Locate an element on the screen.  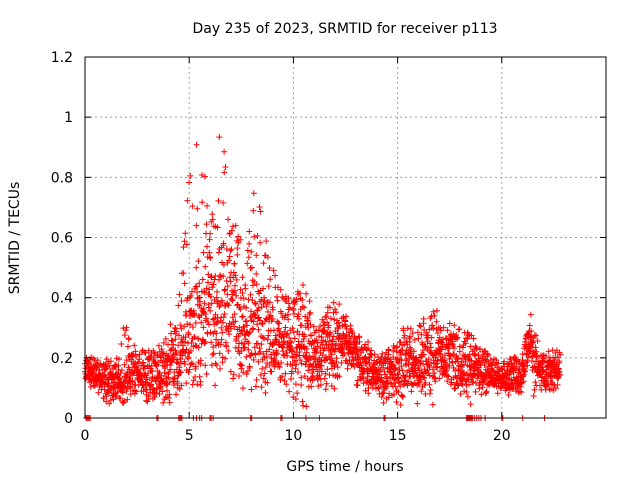
x-tick-label: 10 is located at coordinates (293, 436).